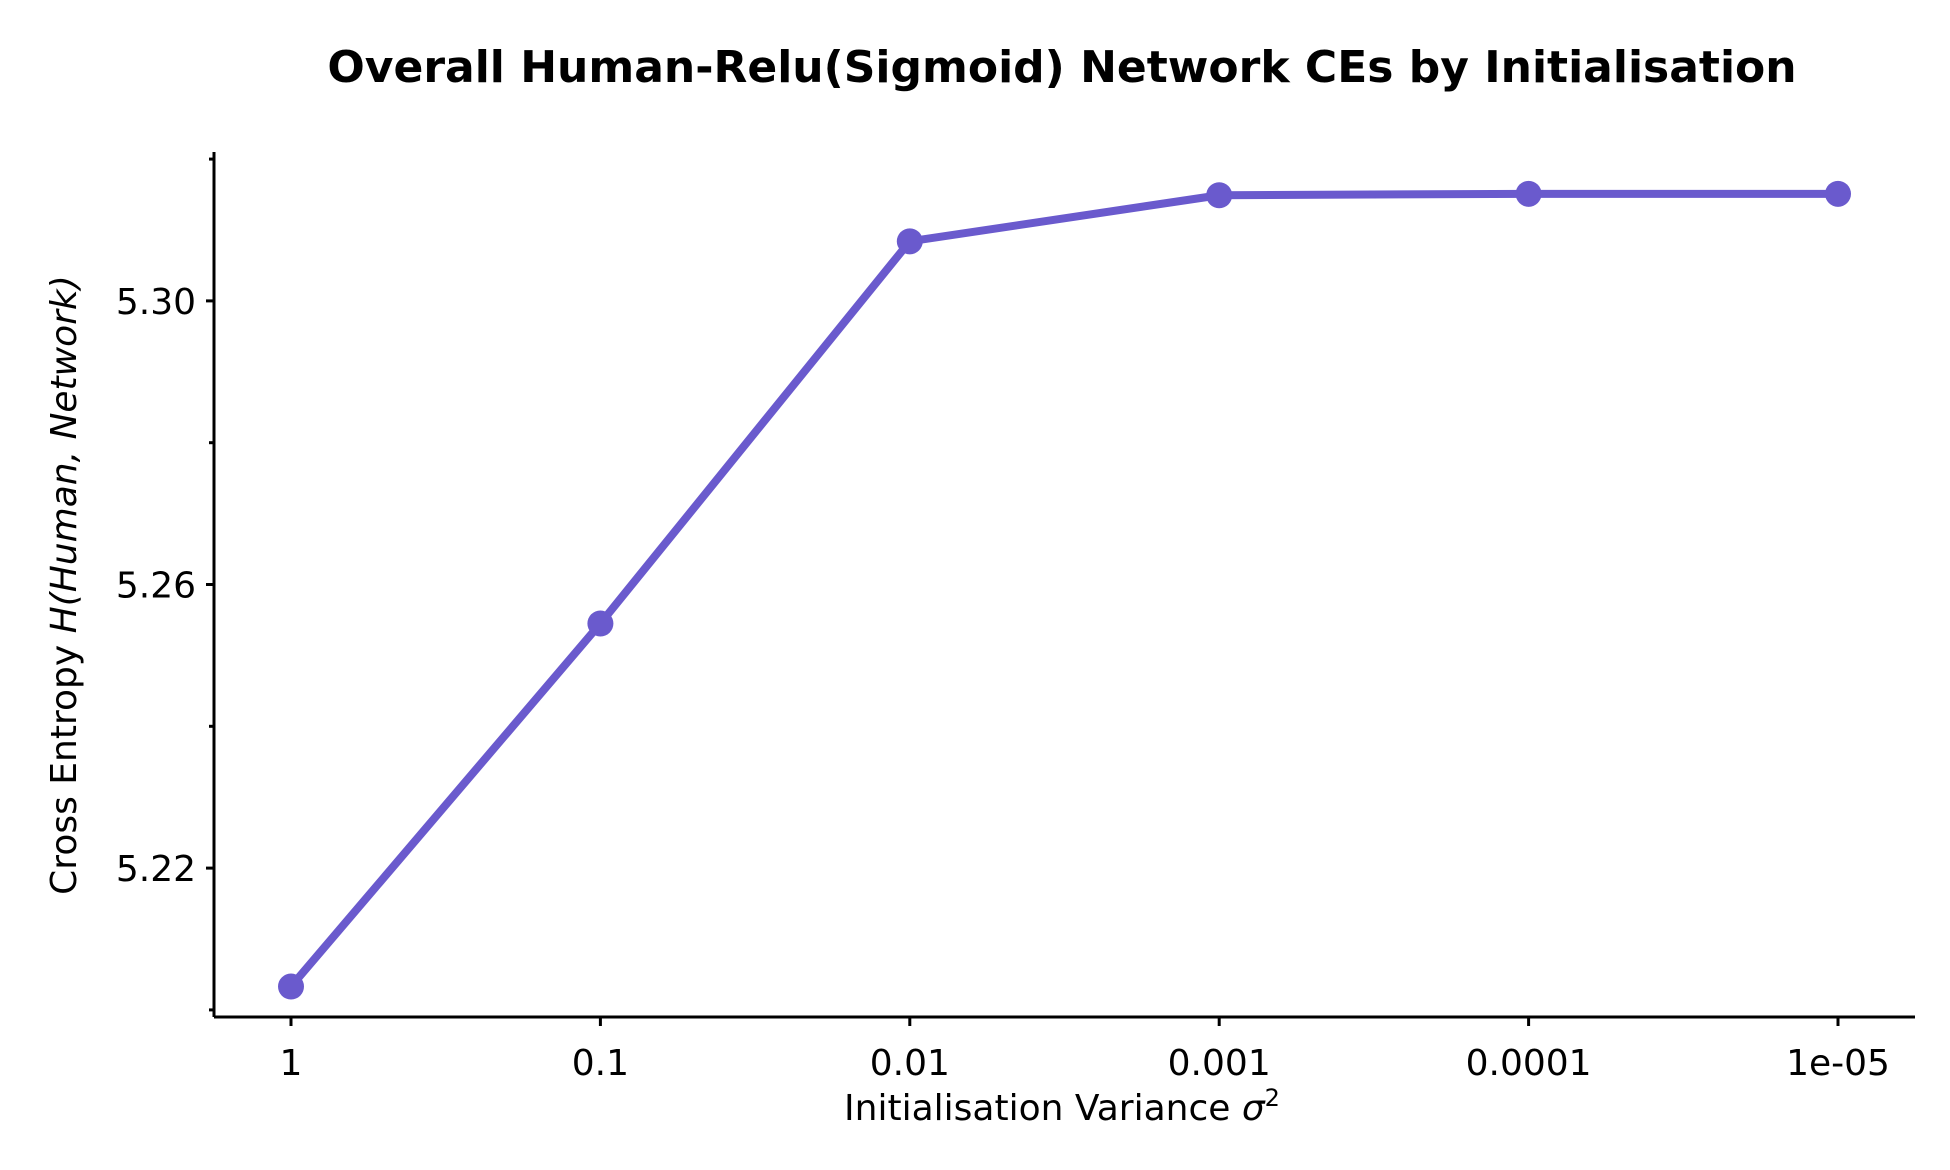  Describe the element at coordinates (156, 302) in the screenshot. I see `y-tick-label: 5.30` at that location.